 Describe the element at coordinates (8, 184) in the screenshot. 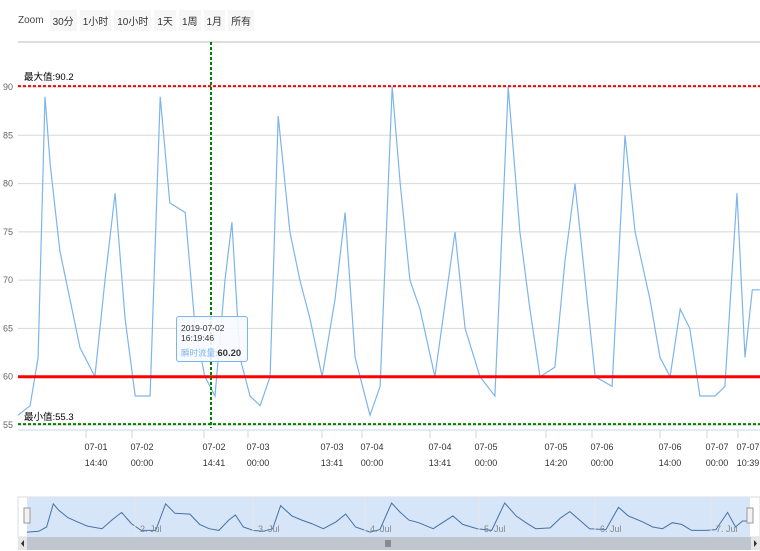

I see `y-tick-label: 80` at that location.